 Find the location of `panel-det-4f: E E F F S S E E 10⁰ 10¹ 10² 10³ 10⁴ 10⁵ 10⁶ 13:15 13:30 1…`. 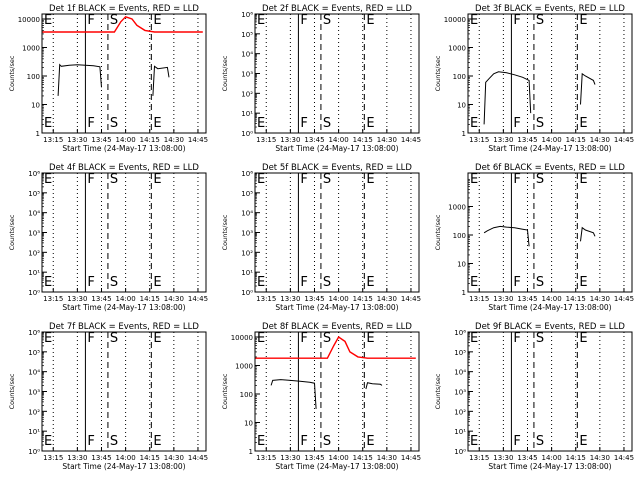

panel-det-4f: E E F F S S E E 10⁰ 10¹ 10² 10³ 10⁴ 10⁵ 10⁶ 13:15 13:30 1… is located at coordinates (108, 237).